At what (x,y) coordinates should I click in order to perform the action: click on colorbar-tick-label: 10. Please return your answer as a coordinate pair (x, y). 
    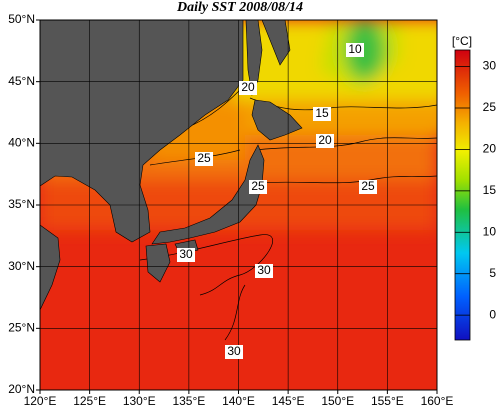
    Looking at the image, I should click on (490, 231).